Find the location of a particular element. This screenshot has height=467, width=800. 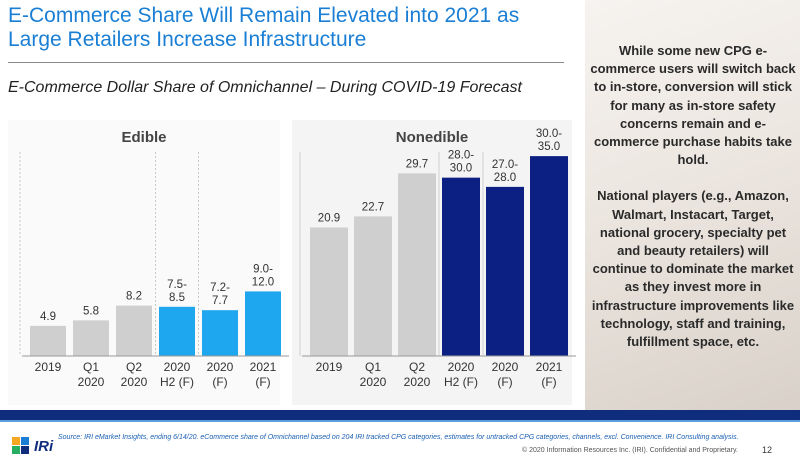

chart-2-data-label: 28.0- is located at coordinates (461, 156).